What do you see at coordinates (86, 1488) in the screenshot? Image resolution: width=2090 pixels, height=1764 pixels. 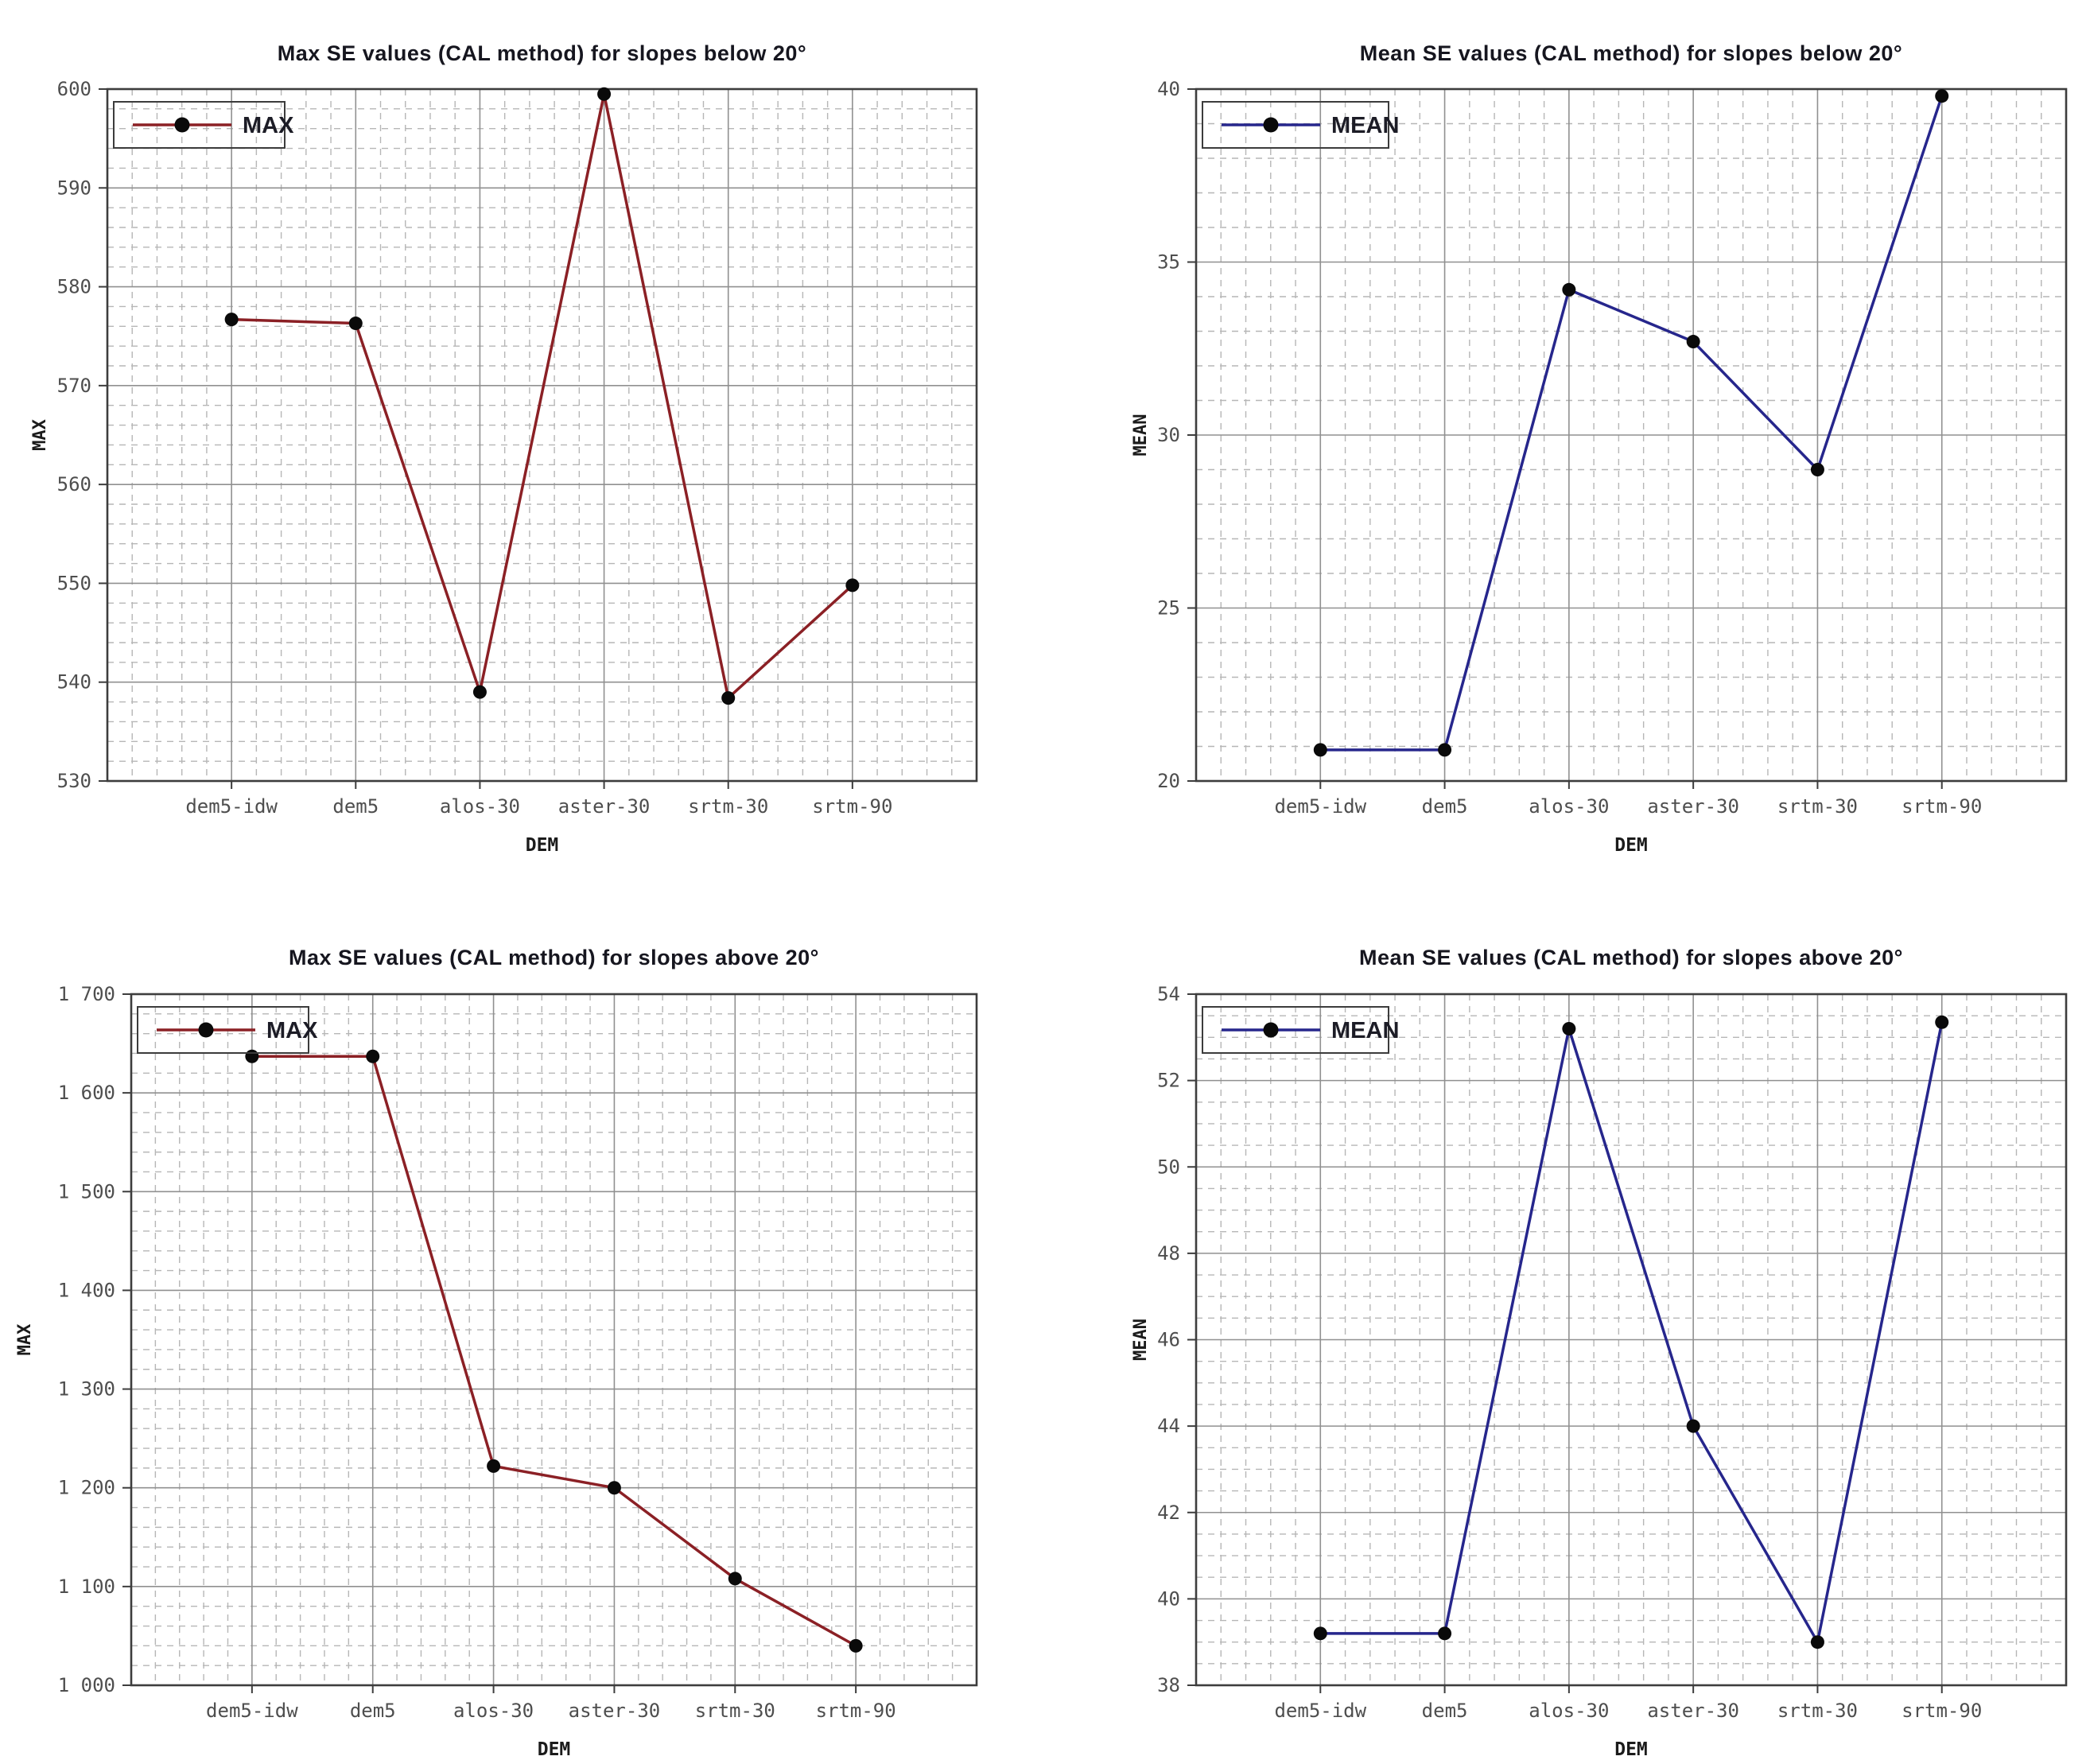 I see `svg-text: 1 200` at bounding box center [86, 1488].